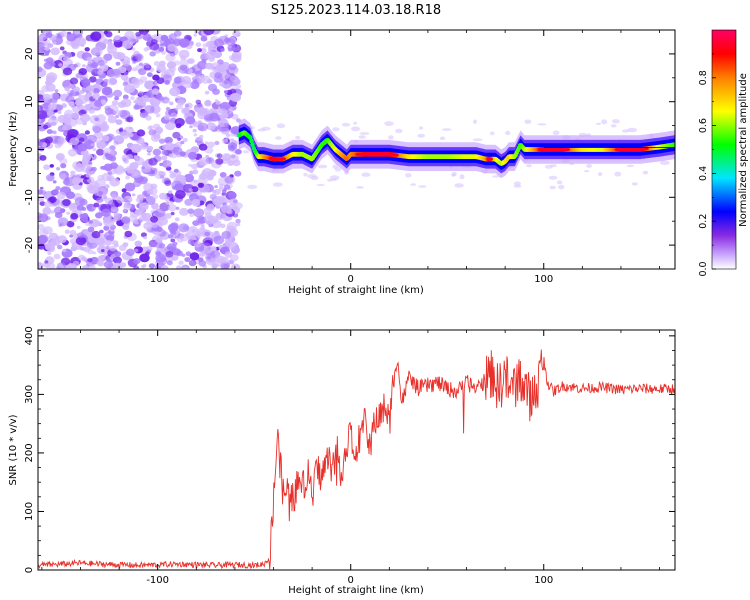 Image resolution: width=750 pixels, height=600 pixels. Describe the element at coordinates (157, 279) in the screenshot. I see `spectrogram-x-tick-label: -100` at that location.